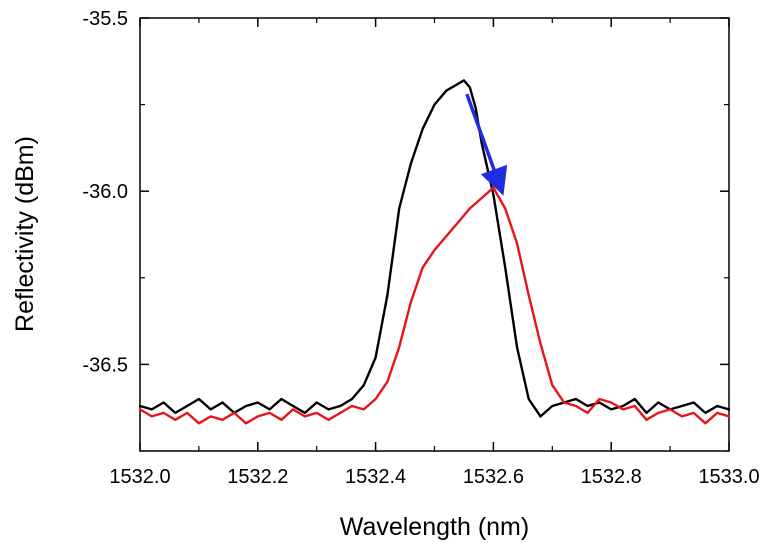  What do you see at coordinates (105, 365) in the screenshot?
I see `y-tick-label-2: -36.5` at bounding box center [105, 365].